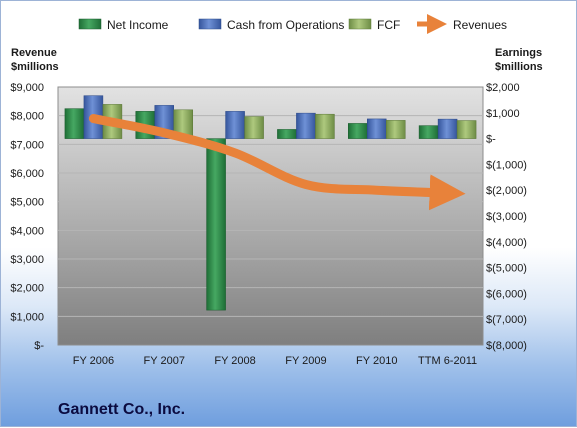 The image size is (577, 428). What do you see at coordinates (138, 25) in the screenshot?
I see `legend-label-net-income: Net Income` at bounding box center [138, 25].